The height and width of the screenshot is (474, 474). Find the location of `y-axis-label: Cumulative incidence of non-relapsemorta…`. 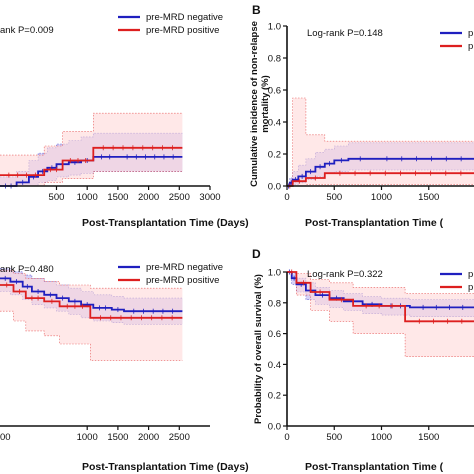

y-axis-label: Cumulative incidence of non-relapsemorta… is located at coordinates (260, 104).